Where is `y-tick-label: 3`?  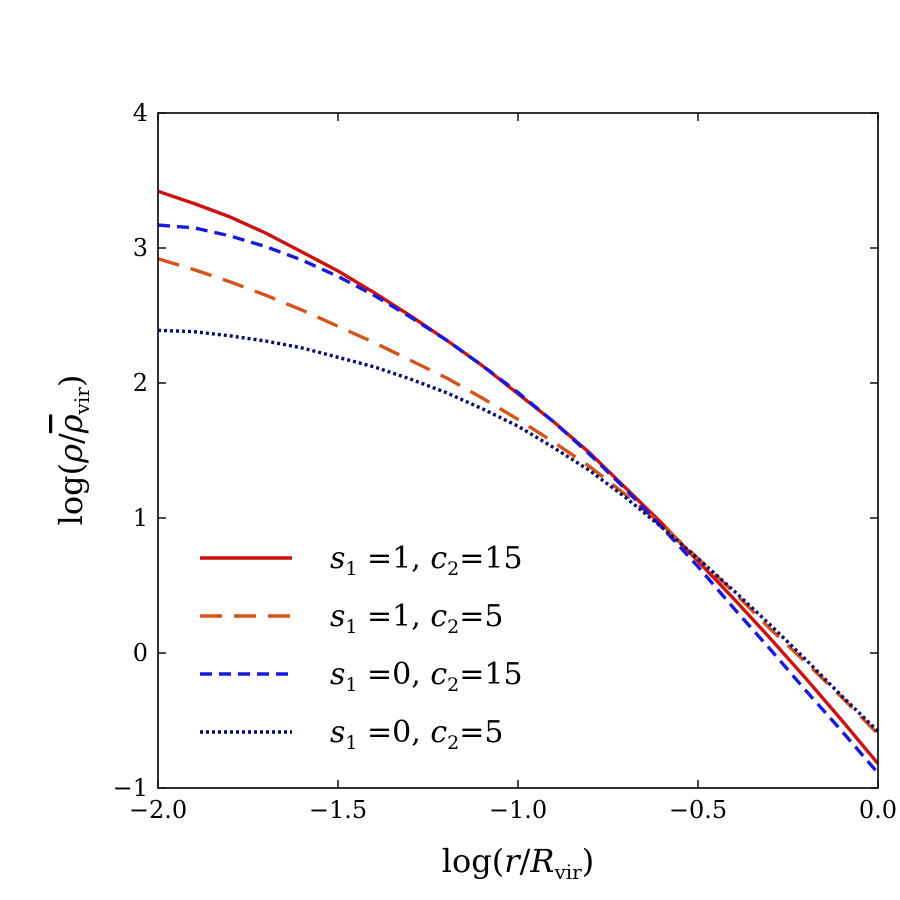 y-tick-label: 3 is located at coordinates (140, 248).